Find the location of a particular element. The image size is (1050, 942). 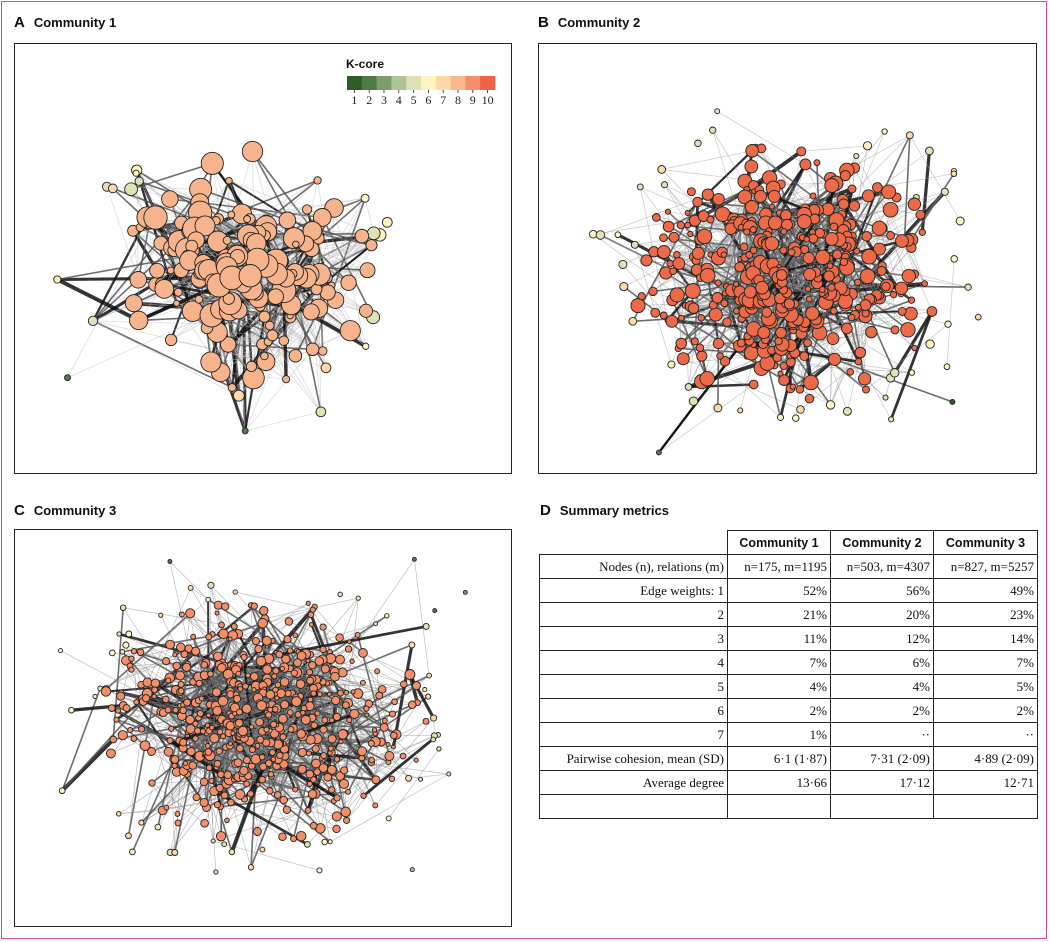

community-2-graph is located at coordinates (785, 282).